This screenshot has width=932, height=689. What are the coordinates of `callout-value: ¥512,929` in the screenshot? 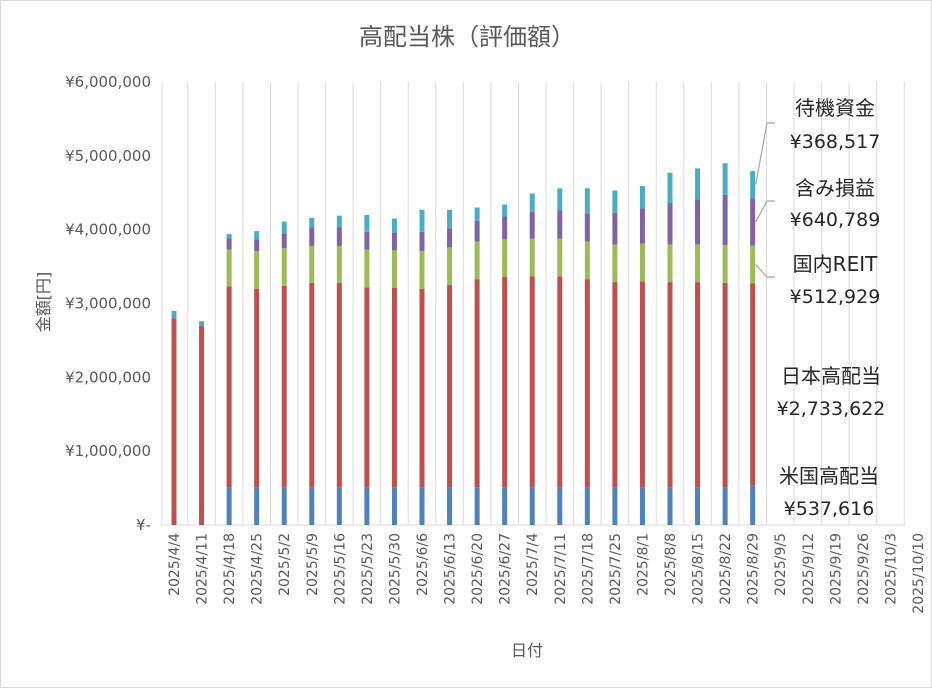 It's located at (835, 297).